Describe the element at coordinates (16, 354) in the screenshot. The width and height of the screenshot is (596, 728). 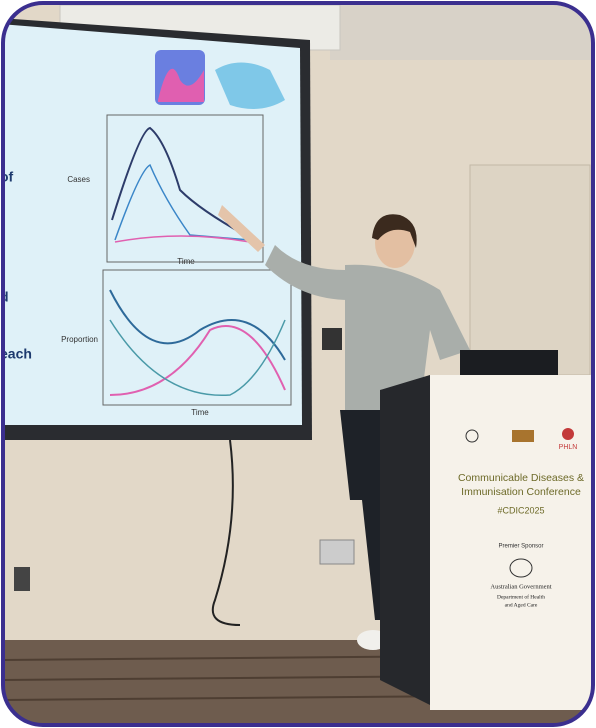
I see `slide-text: each` at that location.